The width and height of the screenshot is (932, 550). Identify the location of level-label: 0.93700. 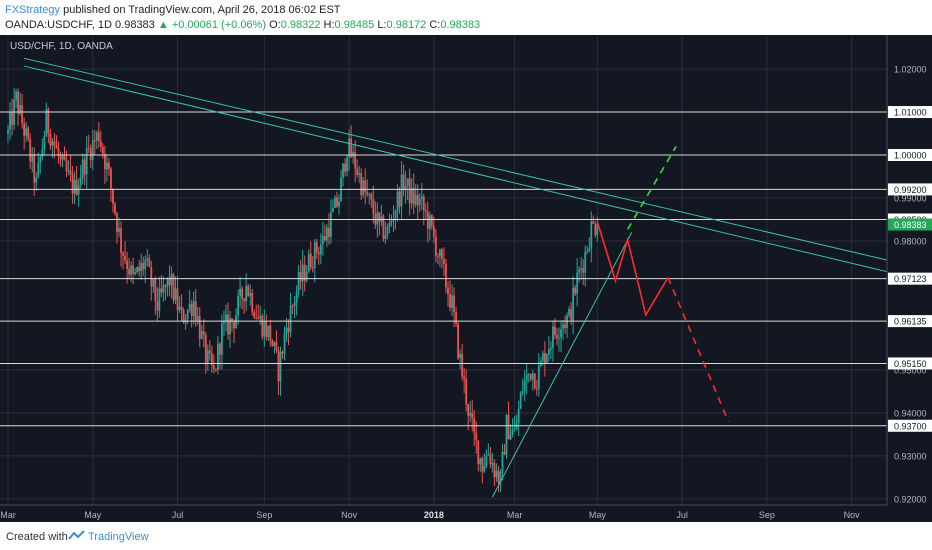
(910, 426).